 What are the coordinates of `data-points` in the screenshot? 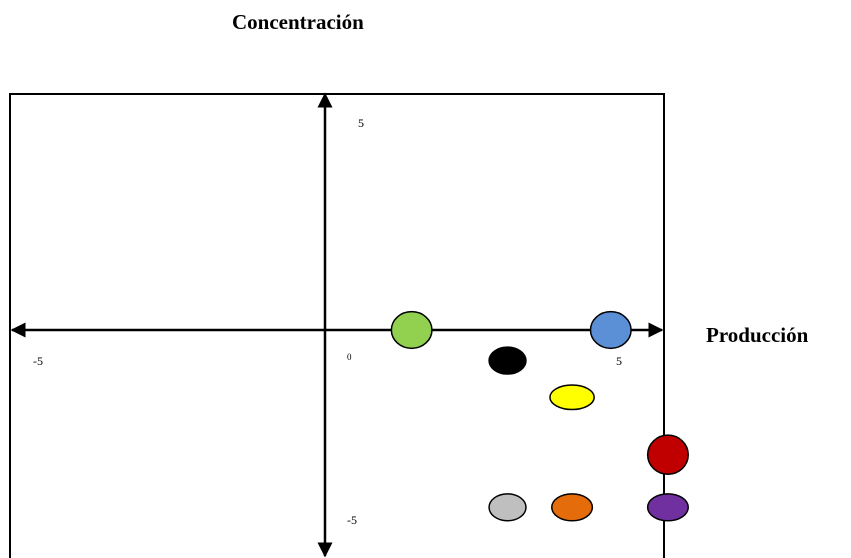 It's located at (539, 416).